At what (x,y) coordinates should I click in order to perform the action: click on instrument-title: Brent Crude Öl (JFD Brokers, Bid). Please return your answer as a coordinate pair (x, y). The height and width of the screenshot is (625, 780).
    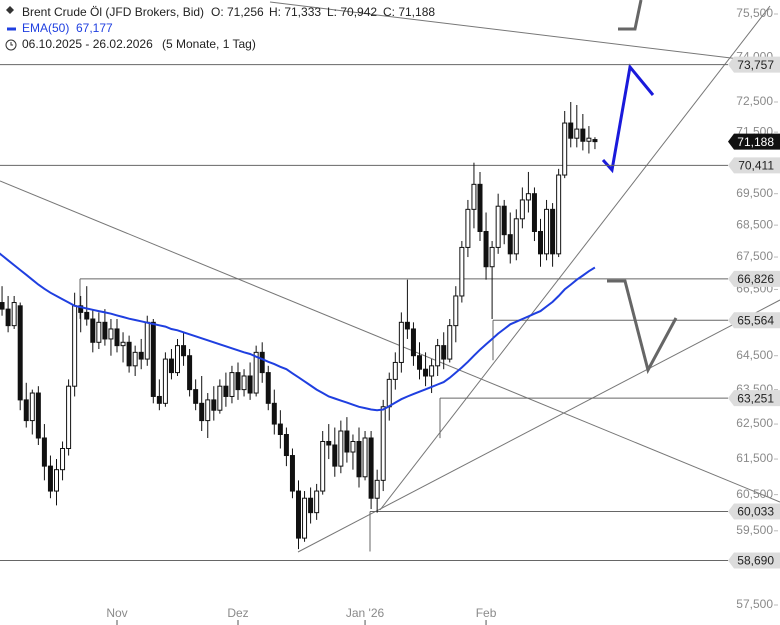
    Looking at the image, I should click on (113, 12).